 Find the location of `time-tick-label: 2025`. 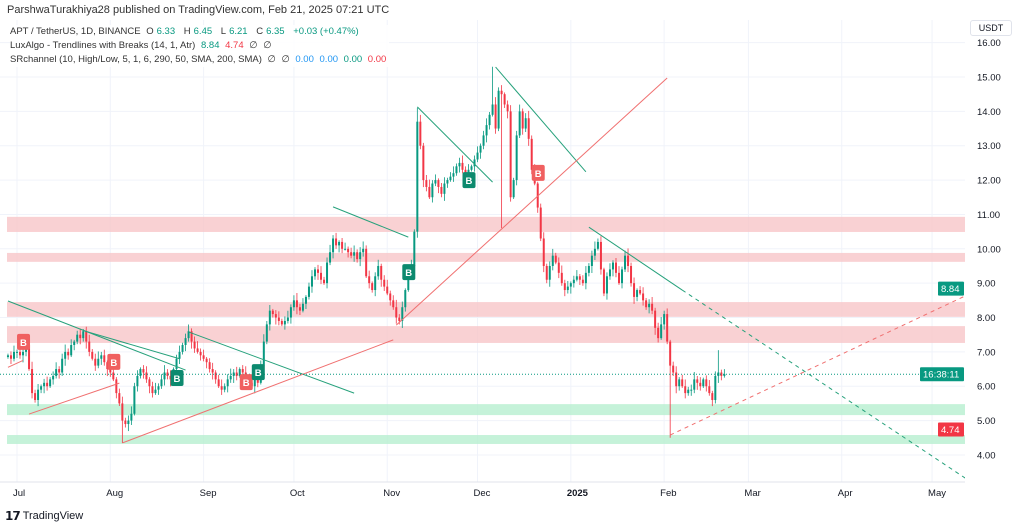

time-tick-label: 2025 is located at coordinates (578, 493).